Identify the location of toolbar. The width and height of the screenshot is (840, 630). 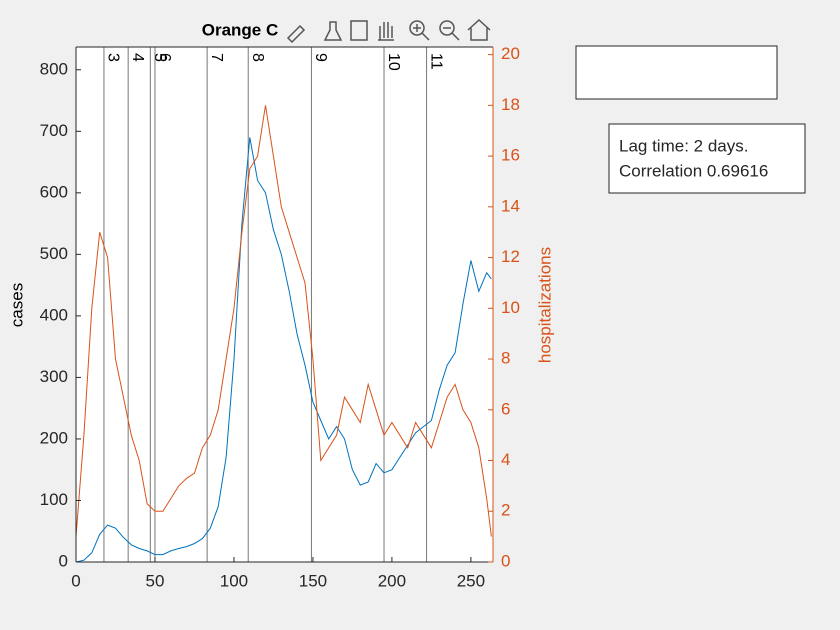
(389, 31).